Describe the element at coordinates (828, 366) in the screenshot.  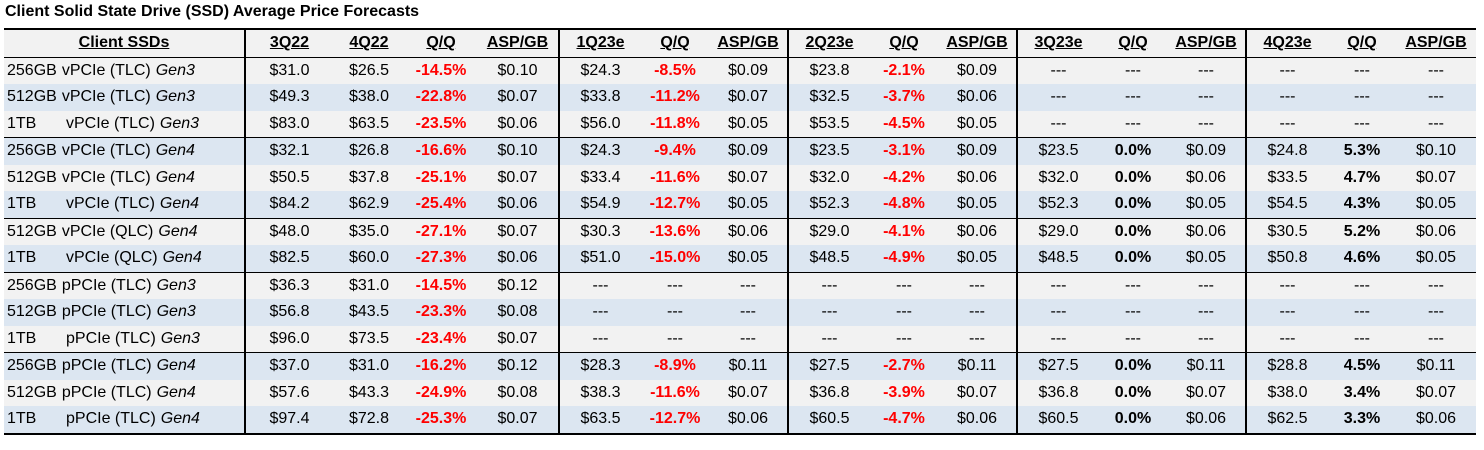
I see `value-cell: $27.5` at that location.